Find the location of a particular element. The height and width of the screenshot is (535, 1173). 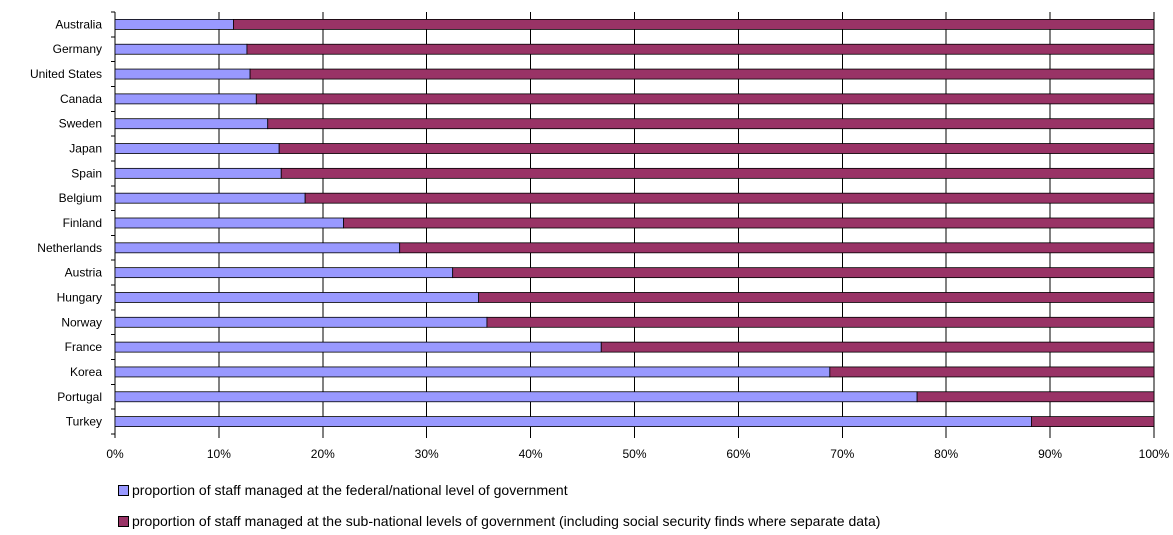

x-tick-label: 20% is located at coordinates (323, 454).